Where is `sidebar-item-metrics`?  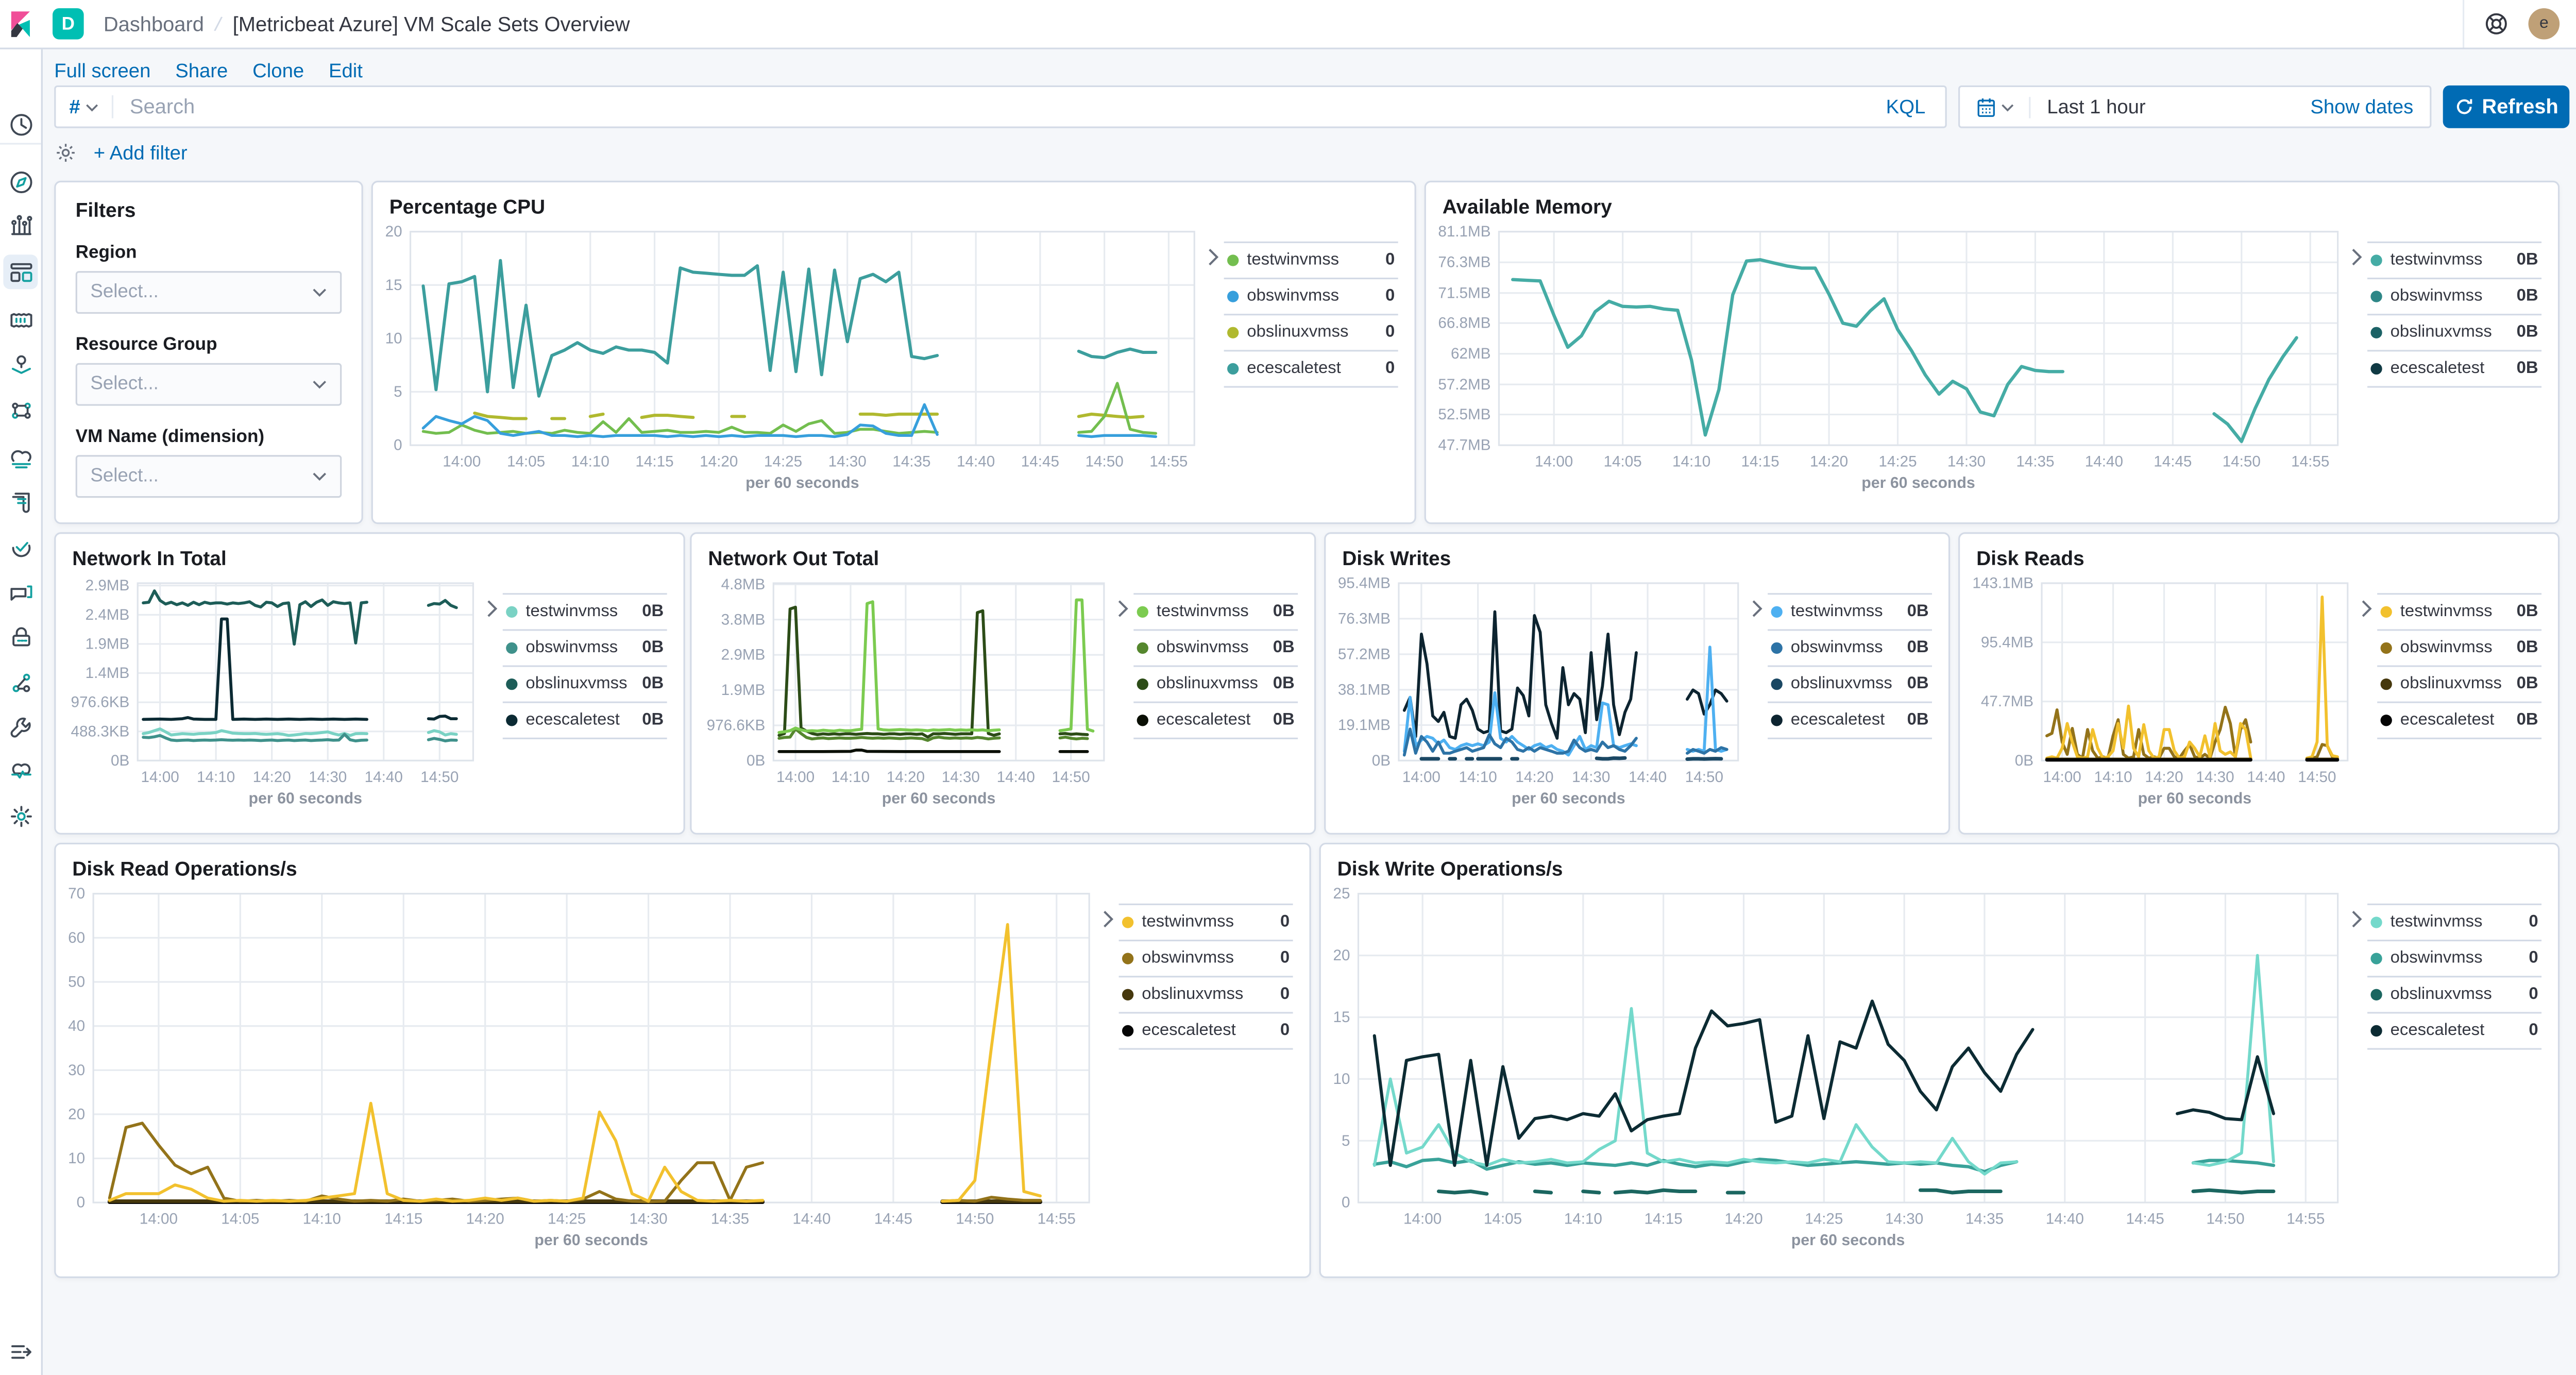 sidebar-item-metrics is located at coordinates (20, 457).